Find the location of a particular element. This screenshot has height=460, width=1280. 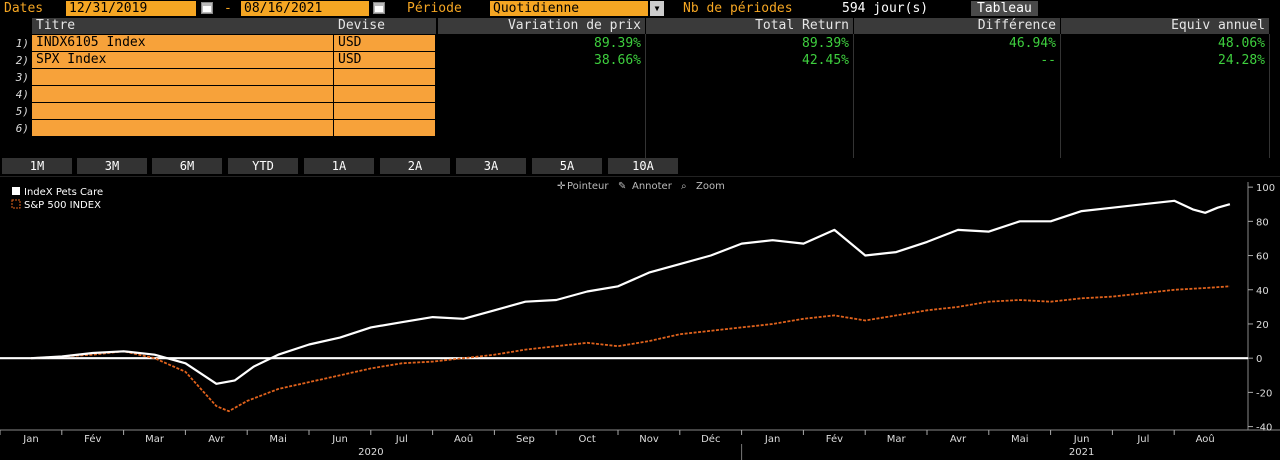

header-currency: Devise is located at coordinates (385, 26).